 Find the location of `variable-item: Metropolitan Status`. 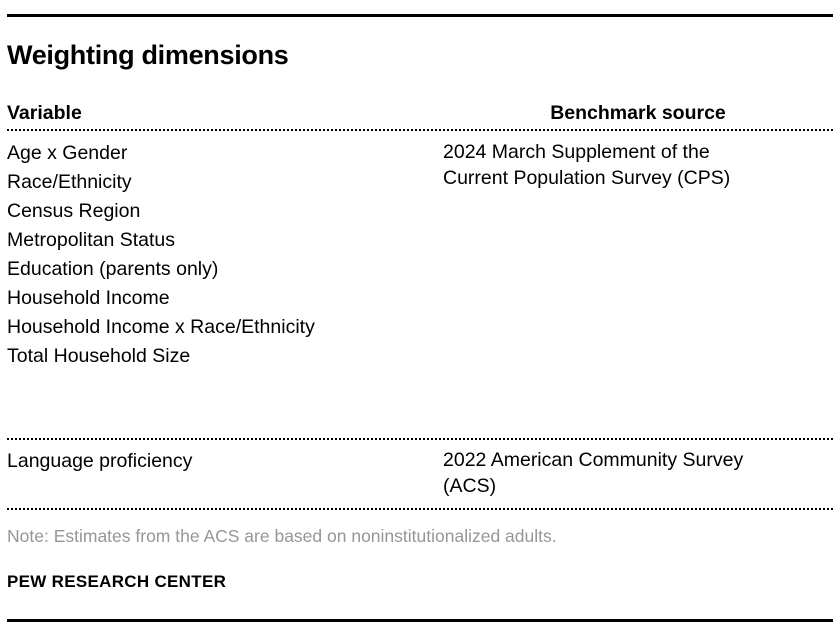

variable-item: Metropolitan Status is located at coordinates (91, 239).